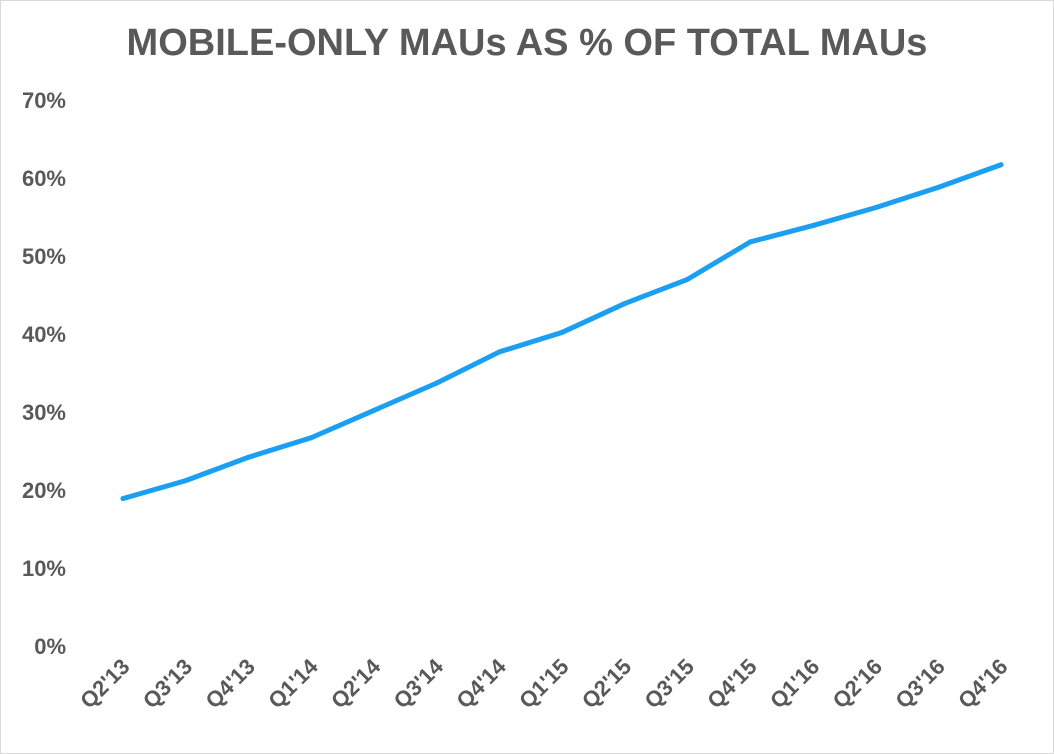  I want to click on x-tick-label: Q2'14, so click(356, 683).